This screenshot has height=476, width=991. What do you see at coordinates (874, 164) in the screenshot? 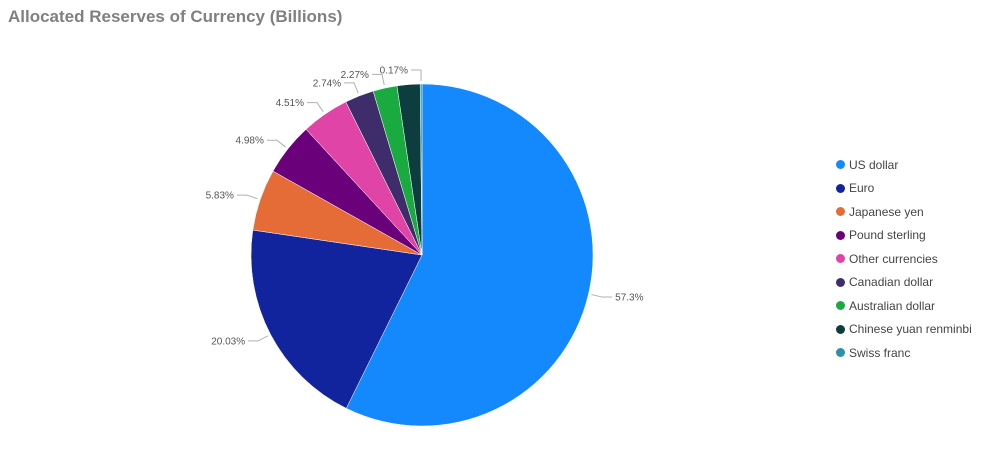
I see `legend-label: US dollar` at bounding box center [874, 164].